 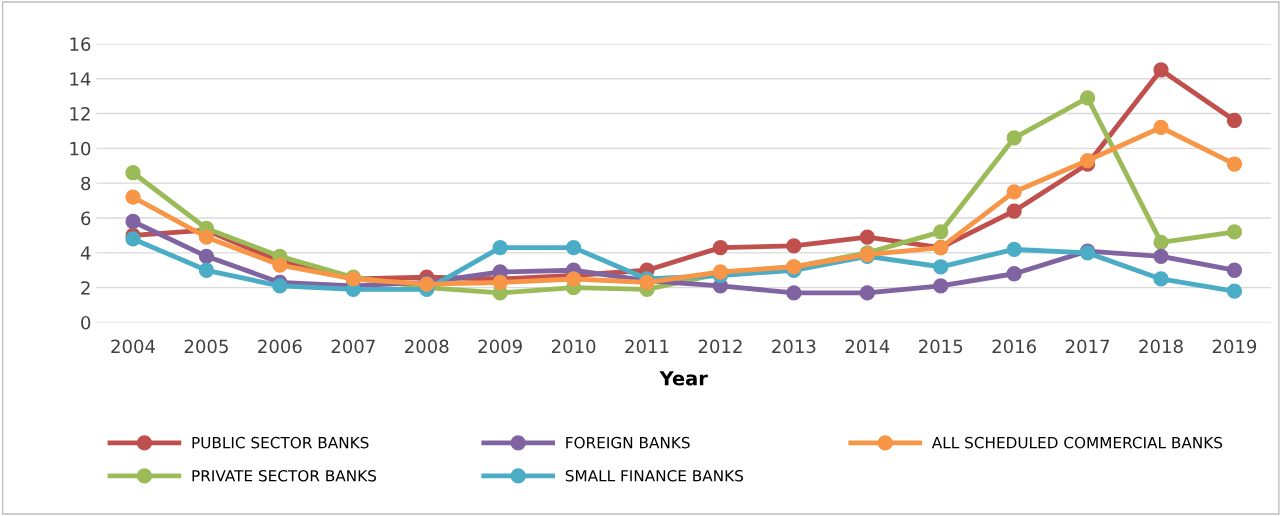 What do you see at coordinates (720, 346) in the screenshot?
I see `x-tick-label: 2012` at bounding box center [720, 346].